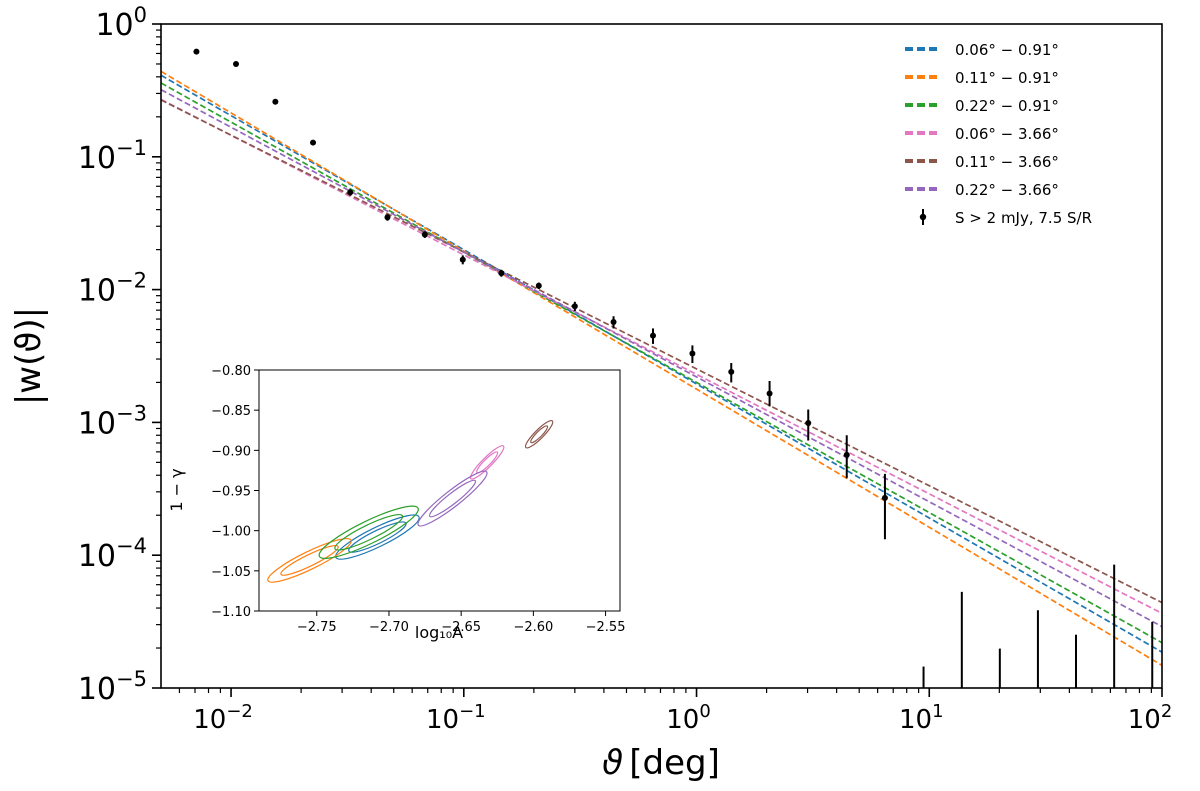  What do you see at coordinates (410, 501) in the screenshot?
I see `inset-contours` at bounding box center [410, 501].